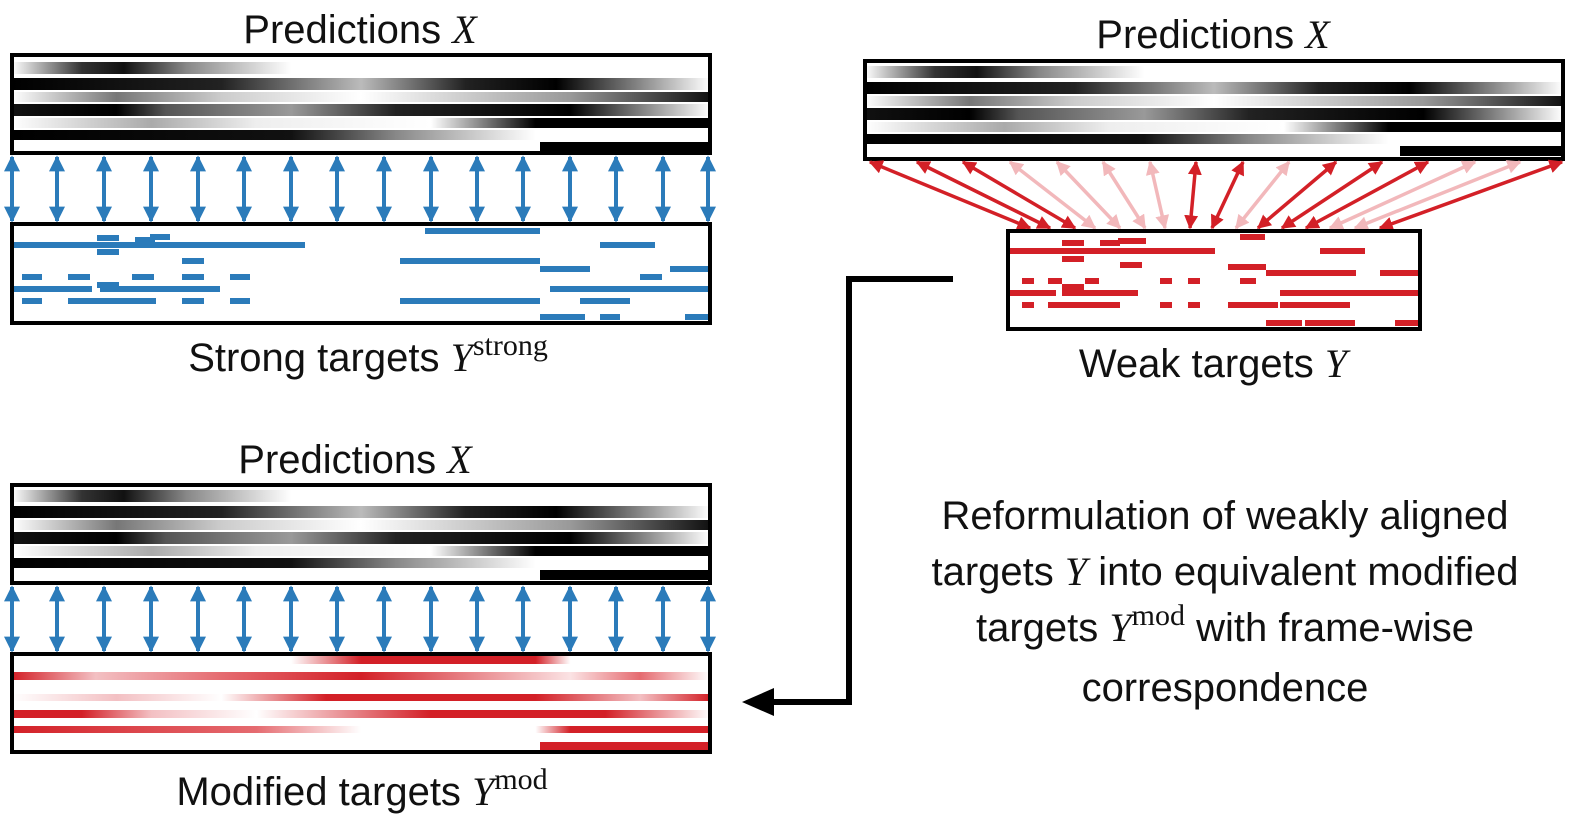 The image size is (1575, 820). I want to click on description-line-1: Reformulation of weakly aligned, so click(1225, 516).